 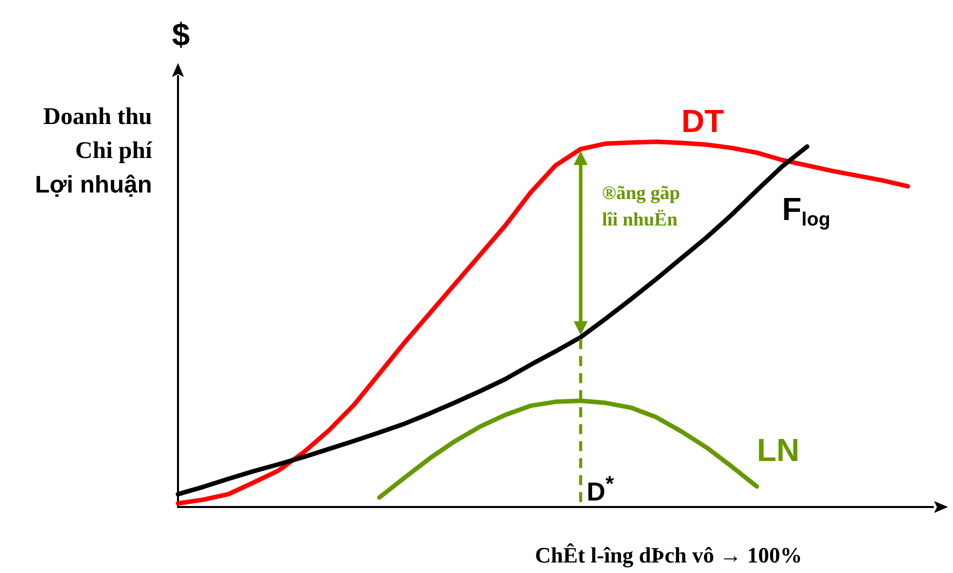 What do you see at coordinates (93, 151) in the screenshot?
I see `y-axis-title: Doanh thu Chi phí Lợi nhuận` at bounding box center [93, 151].